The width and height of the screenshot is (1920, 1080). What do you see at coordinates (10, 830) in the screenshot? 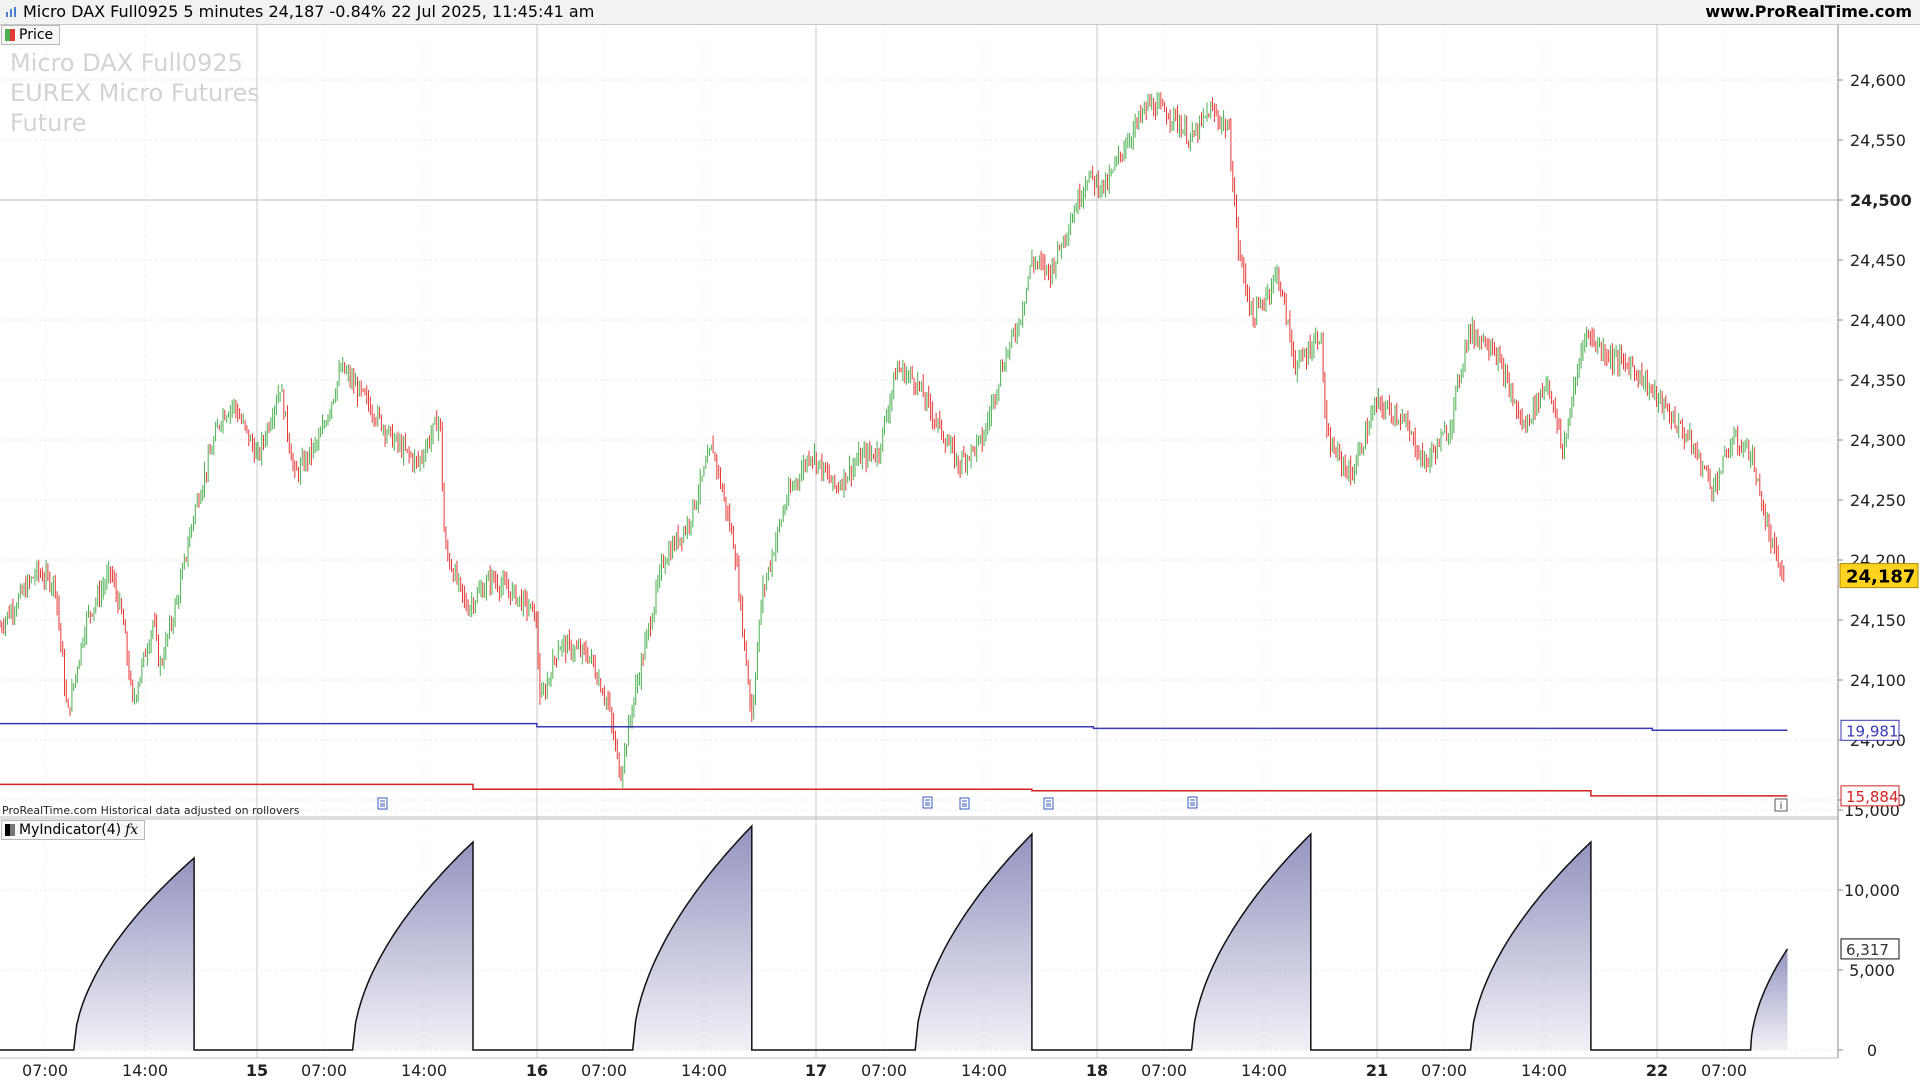
I see `indicator-color-swatch` at bounding box center [10, 830].